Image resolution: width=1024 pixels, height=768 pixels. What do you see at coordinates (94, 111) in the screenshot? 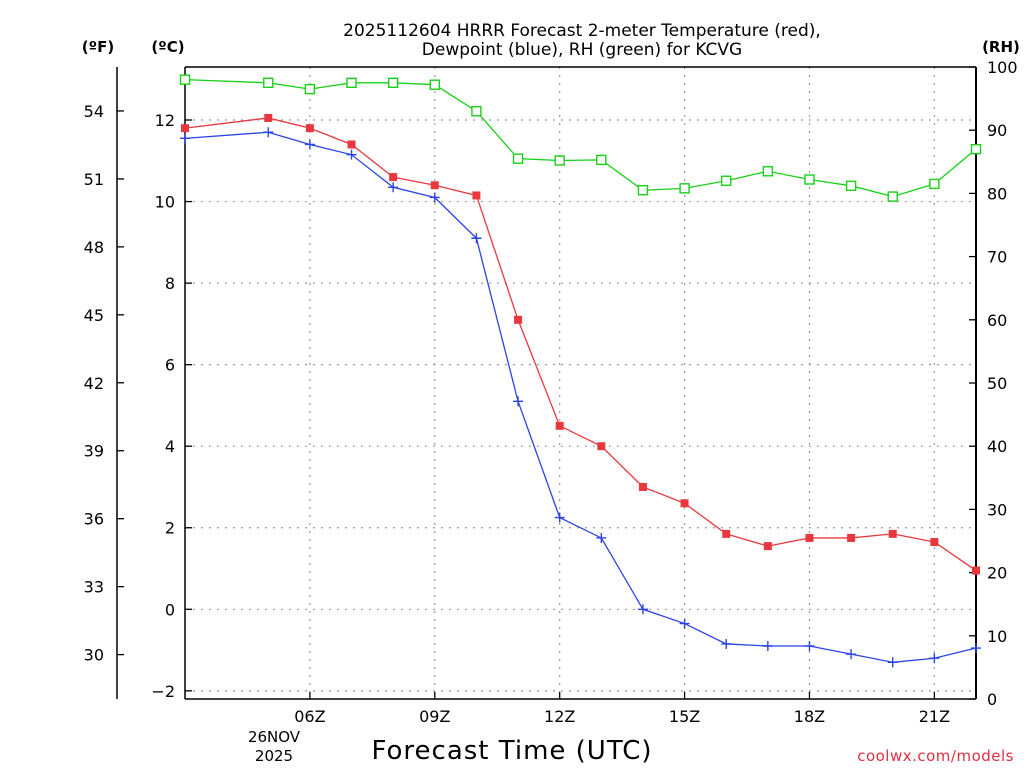
I see `fahrenheit-tick-label: 54` at bounding box center [94, 111].